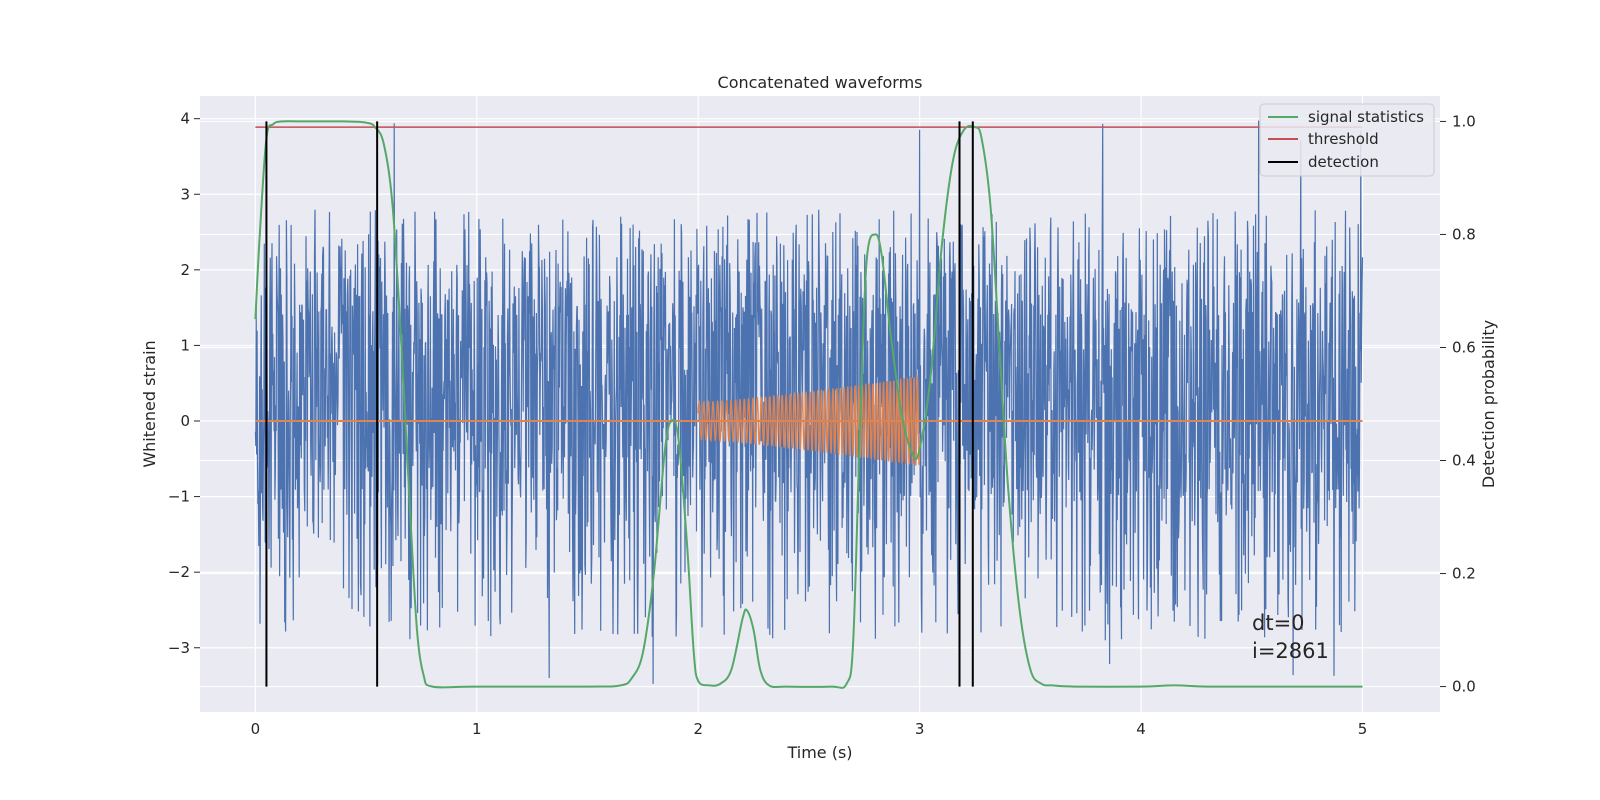 The image size is (1600, 800). Describe the element at coordinates (1464, 461) in the screenshot. I see `y2-tick-label: 0.4` at that location.